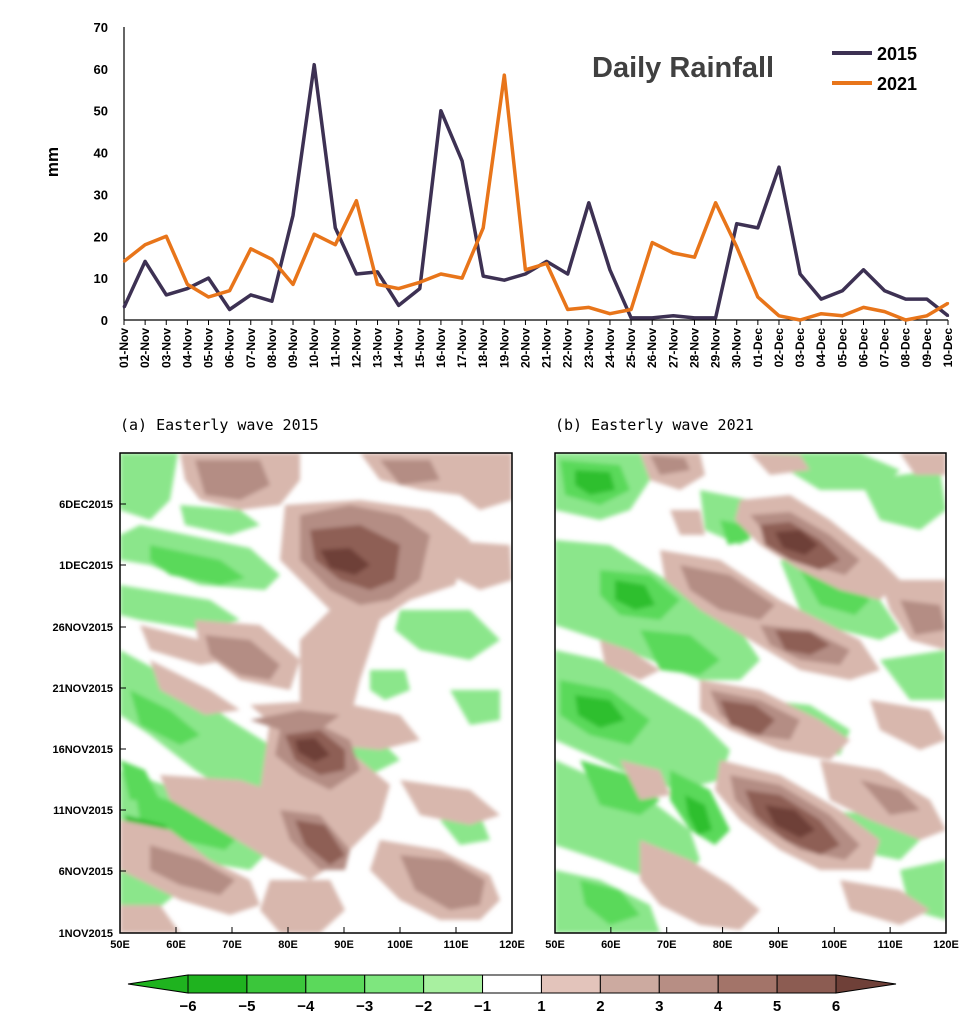 The width and height of the screenshot is (973, 1022). Describe the element at coordinates (758, 348) in the screenshot. I see `x-tick-label: 01-Dec` at that location.